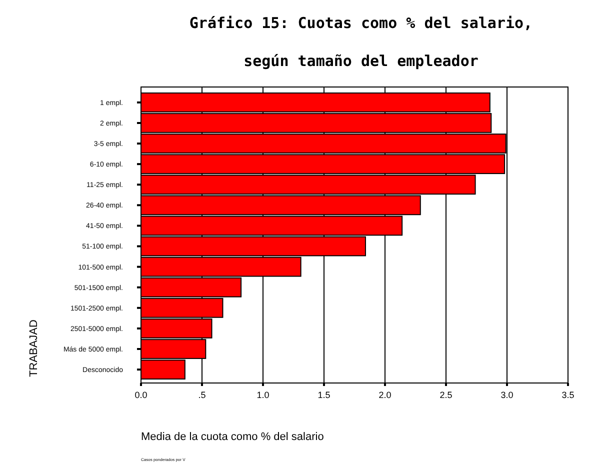 The image size is (592, 474). Describe the element at coordinates (202, 395) in the screenshot. I see `x-tick-label: .5` at that location.